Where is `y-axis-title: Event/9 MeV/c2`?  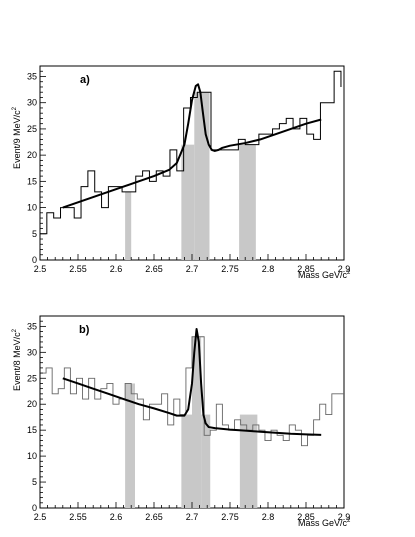 y-axis-title: Event/9 MeV/c2 is located at coordinates (17, 137).